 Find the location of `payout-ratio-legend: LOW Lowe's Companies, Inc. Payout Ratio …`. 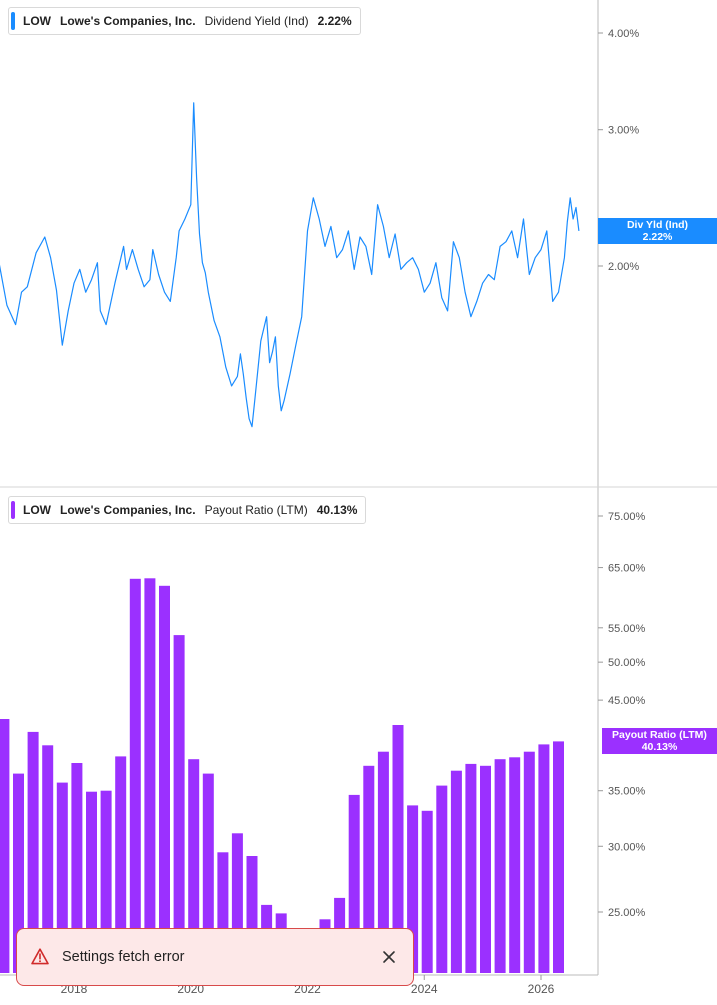

payout-ratio-legend: LOW Lowe's Companies, Inc. Payout Ratio … is located at coordinates (187, 510).